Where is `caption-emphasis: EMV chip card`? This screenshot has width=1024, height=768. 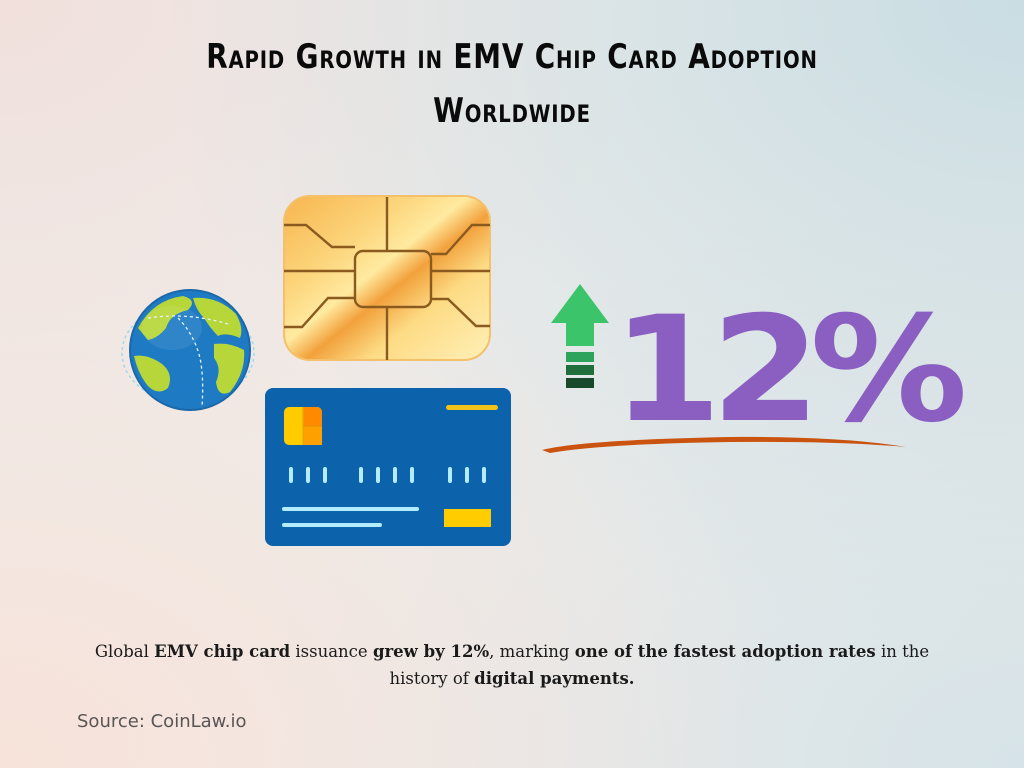
caption-emphasis: EMV chip card is located at coordinates (222, 651).